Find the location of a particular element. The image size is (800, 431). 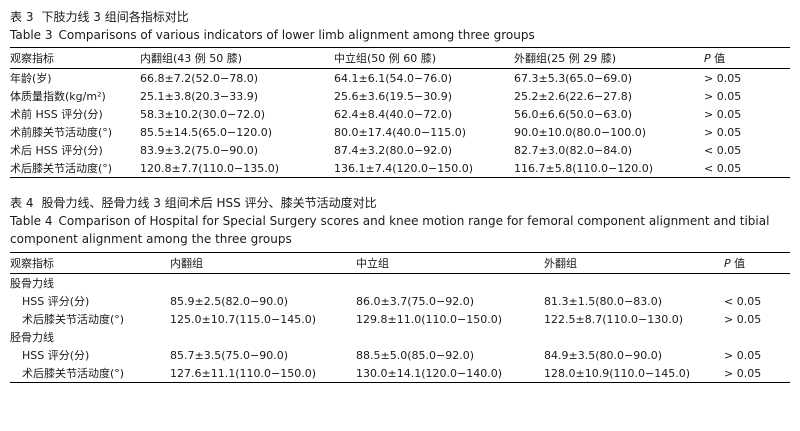

table4-label-en: Table 4 is located at coordinates (31, 221).